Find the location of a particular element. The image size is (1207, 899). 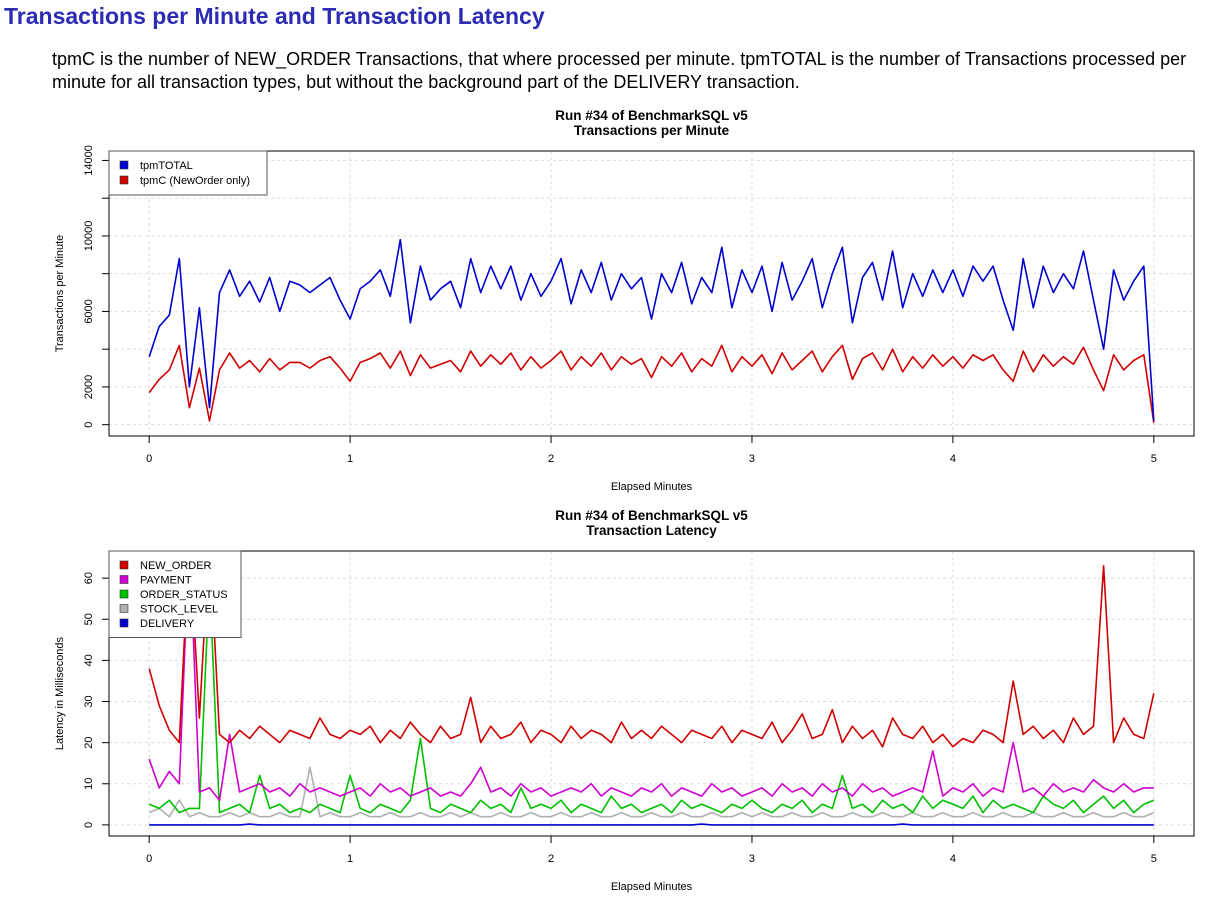

series-line-stock-level is located at coordinates (651, 792).